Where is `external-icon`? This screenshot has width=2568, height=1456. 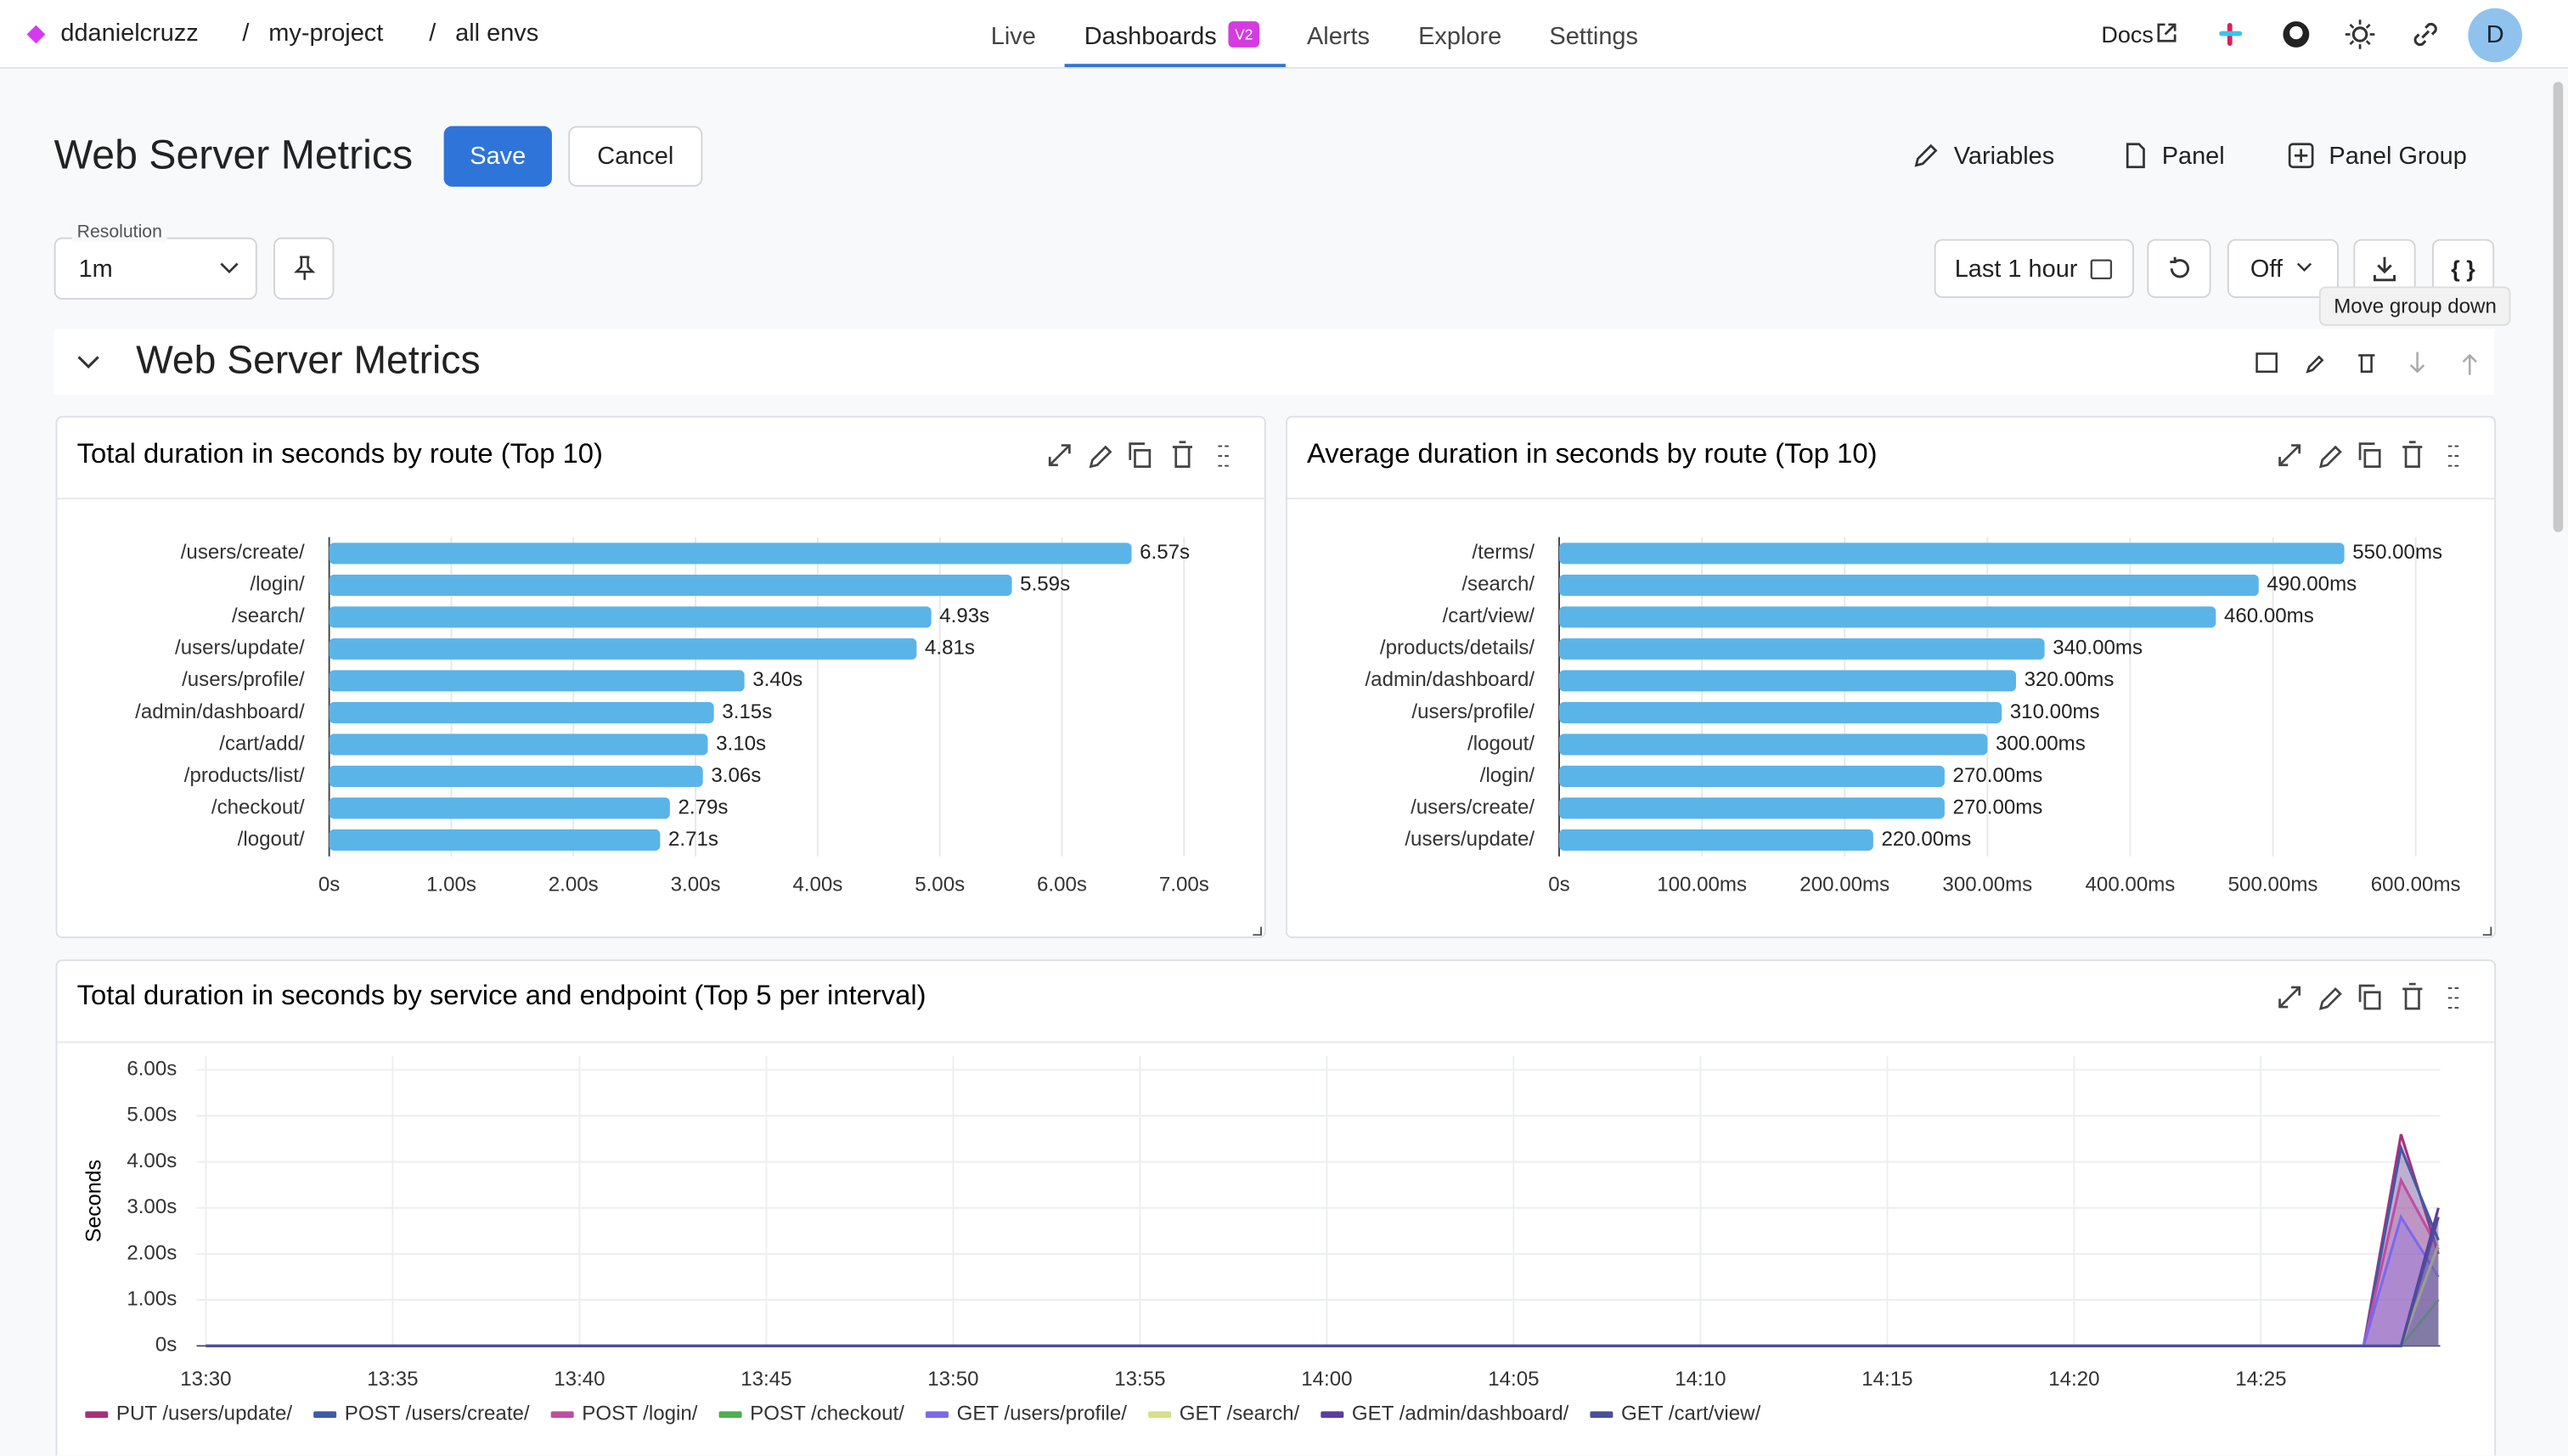 external-icon is located at coordinates (2167, 32).